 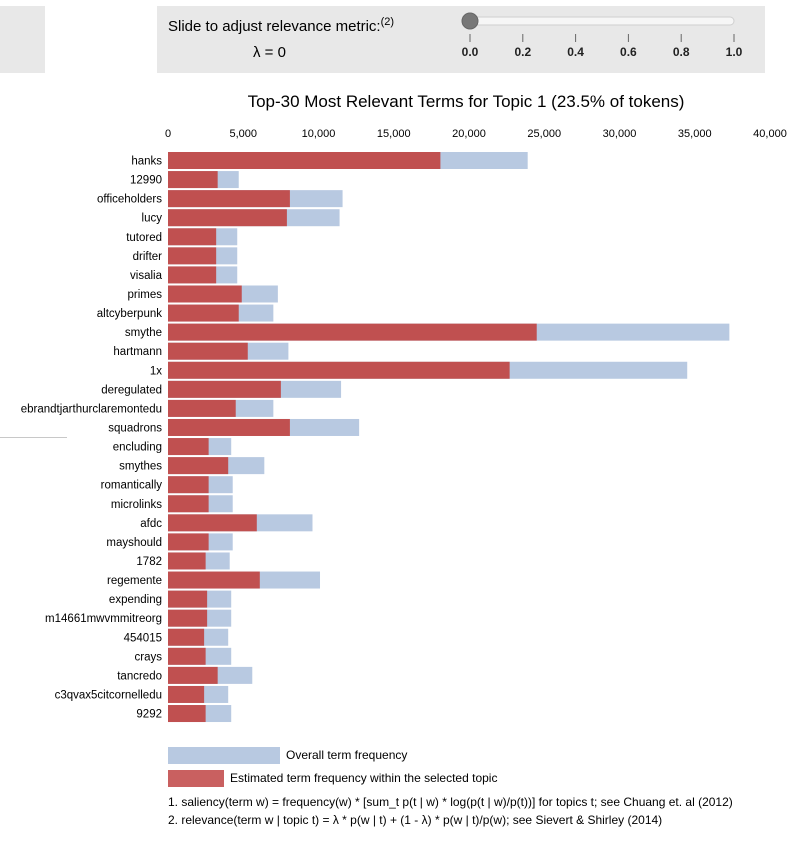 What do you see at coordinates (132, 486) in the screenshot?
I see `term-label: romantically` at bounding box center [132, 486].